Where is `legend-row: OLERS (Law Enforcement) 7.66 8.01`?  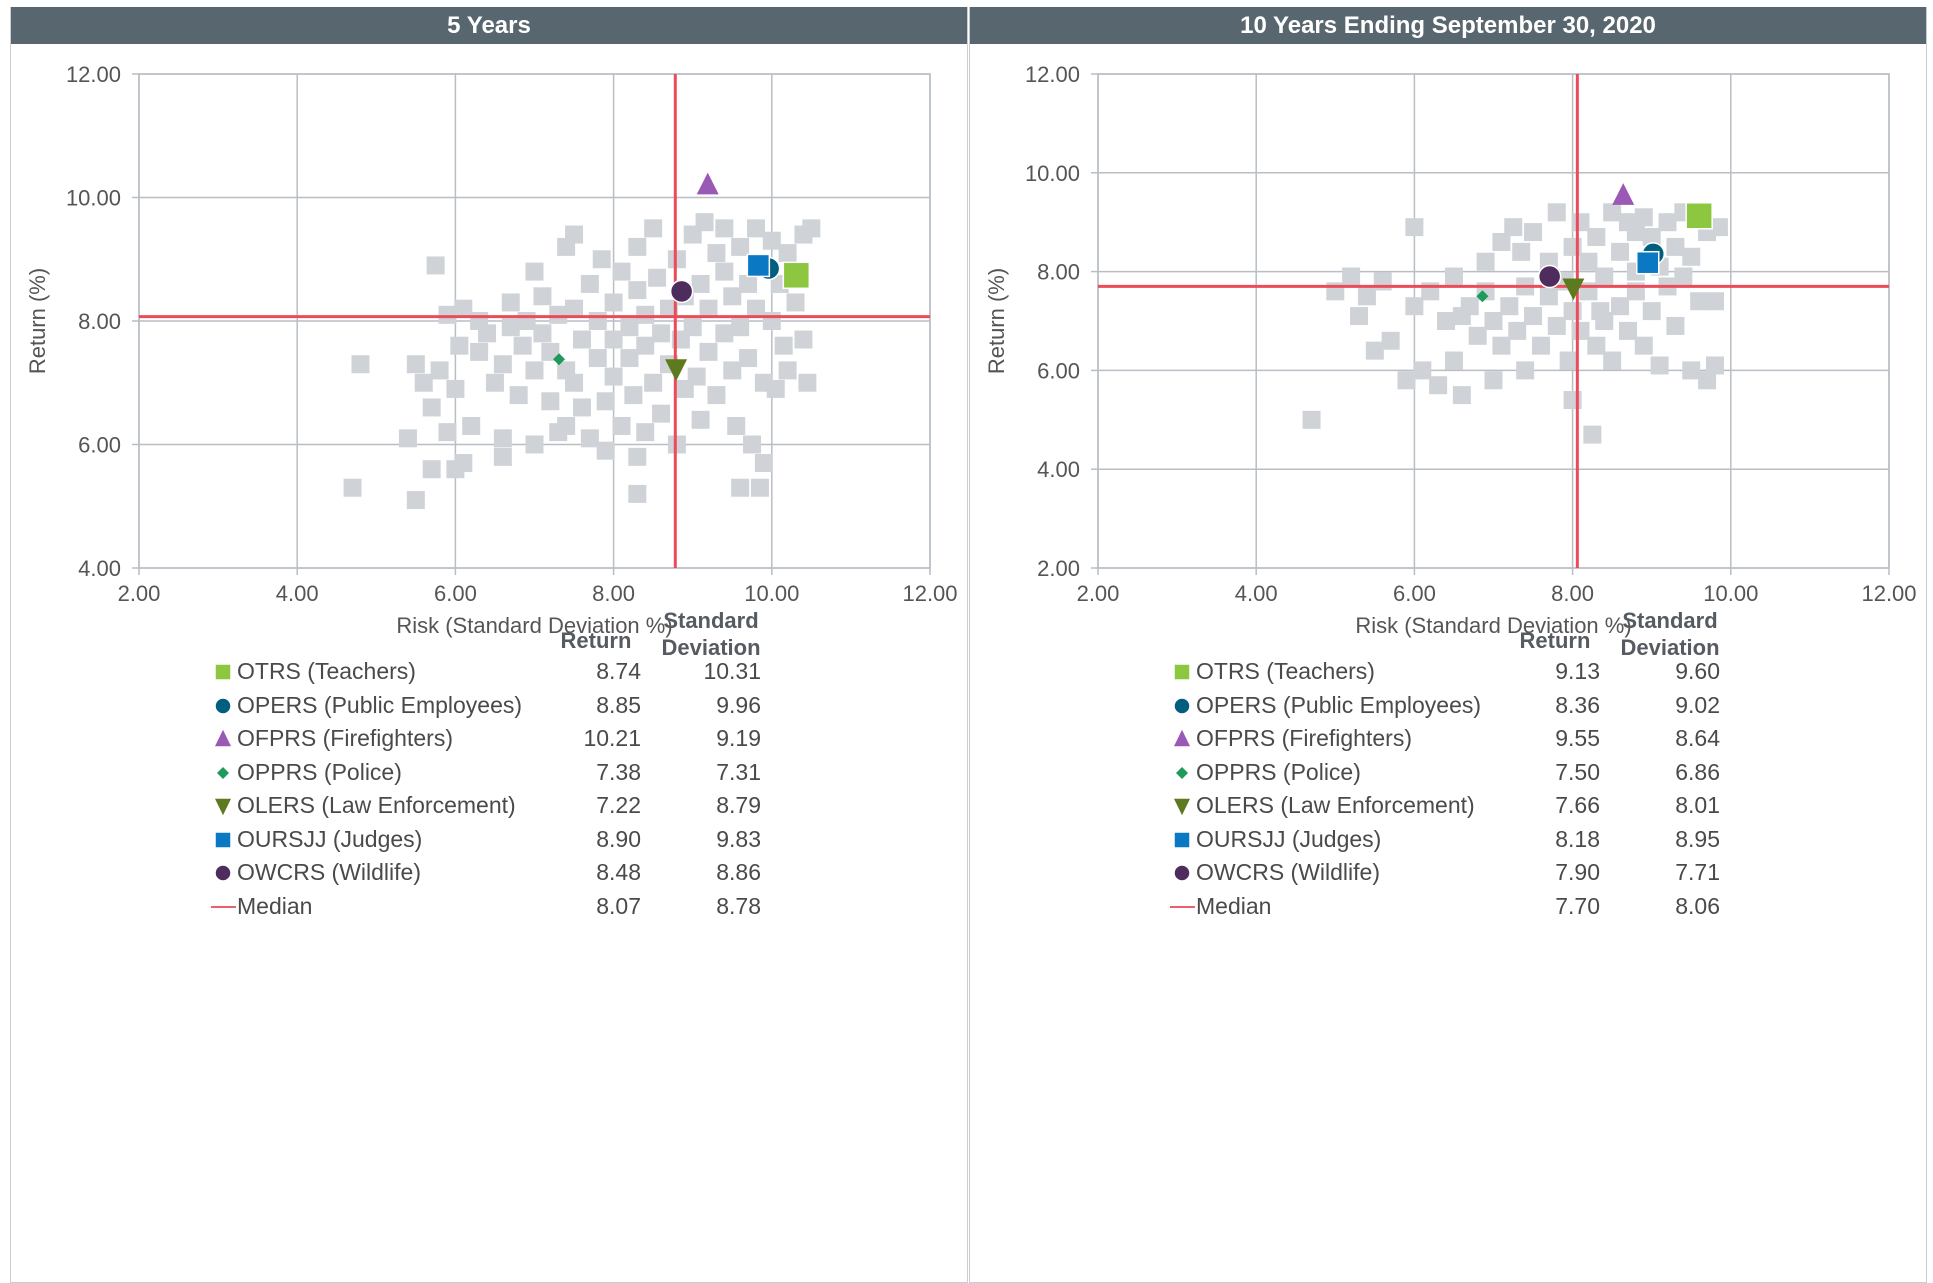 legend-row: OLERS (Law Enforcement) 7.66 8.01 is located at coordinates (1450, 805).